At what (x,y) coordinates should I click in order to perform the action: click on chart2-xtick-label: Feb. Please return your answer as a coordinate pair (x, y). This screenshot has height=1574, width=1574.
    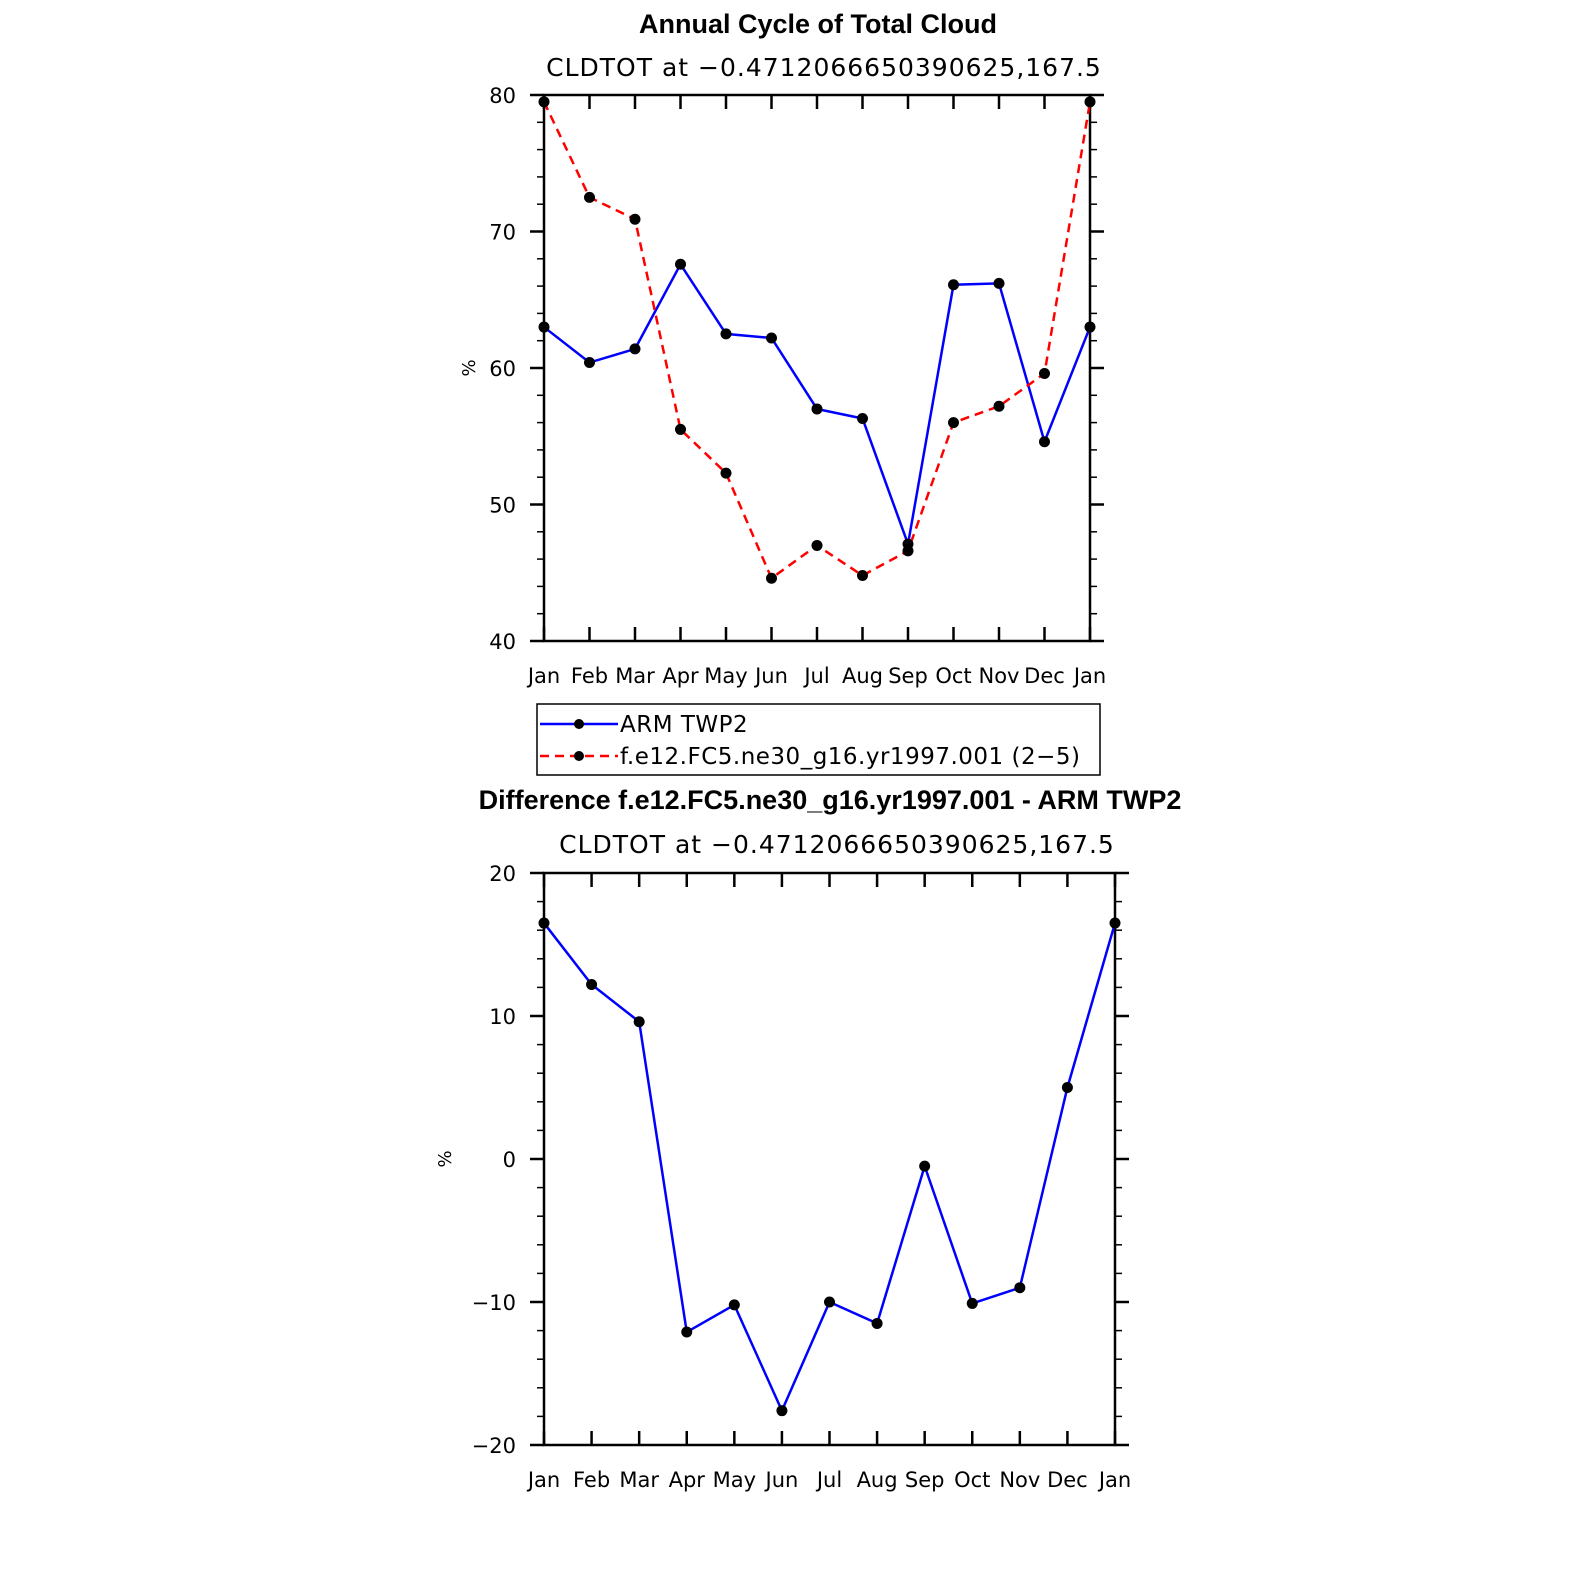
    Looking at the image, I should click on (591, 1480).